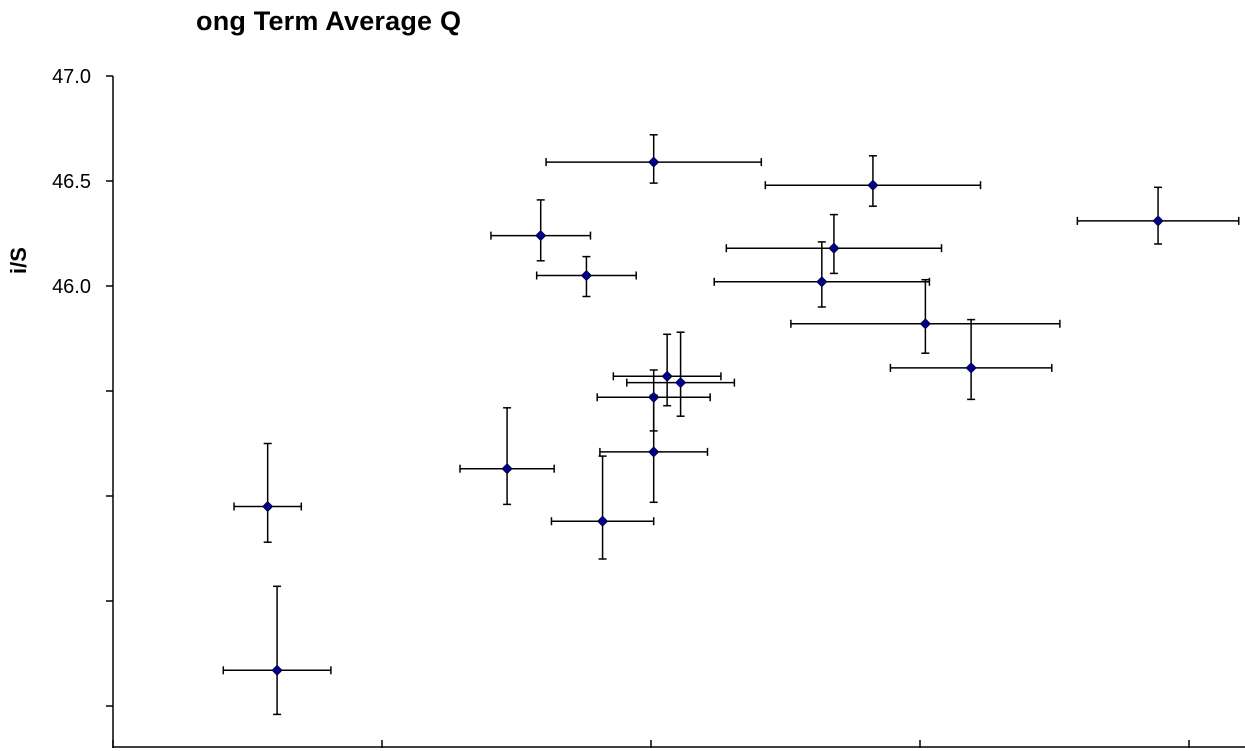 The height and width of the screenshot is (751, 1245). What do you see at coordinates (71, 287) in the screenshot?
I see `y-tick-label-2: 46.0` at bounding box center [71, 287].